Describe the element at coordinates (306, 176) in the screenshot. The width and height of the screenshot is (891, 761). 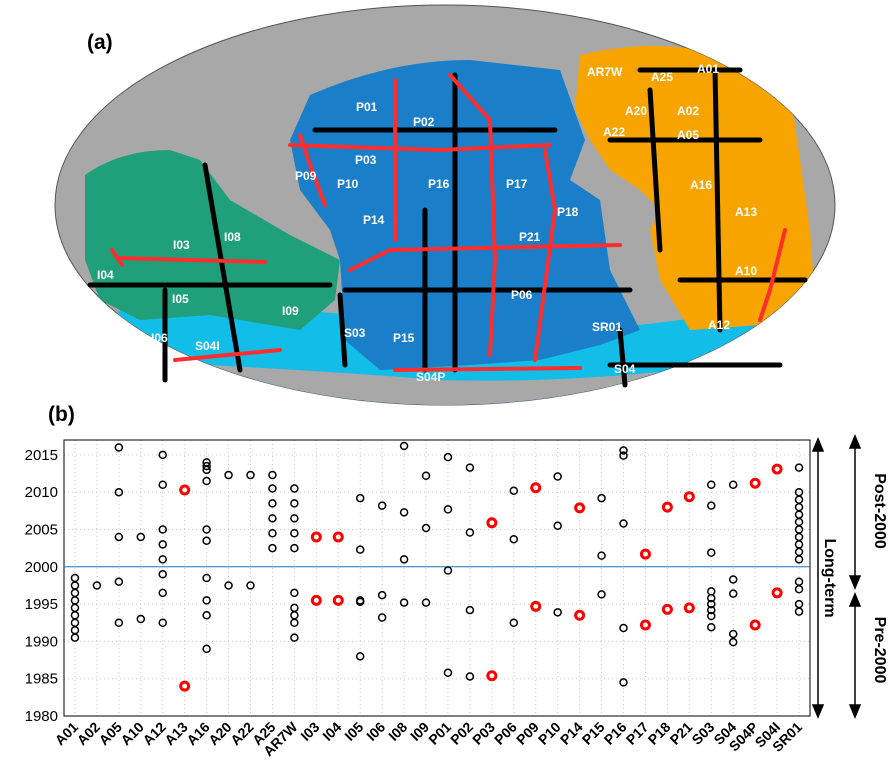
I see `map-label-p09: P09` at that location.